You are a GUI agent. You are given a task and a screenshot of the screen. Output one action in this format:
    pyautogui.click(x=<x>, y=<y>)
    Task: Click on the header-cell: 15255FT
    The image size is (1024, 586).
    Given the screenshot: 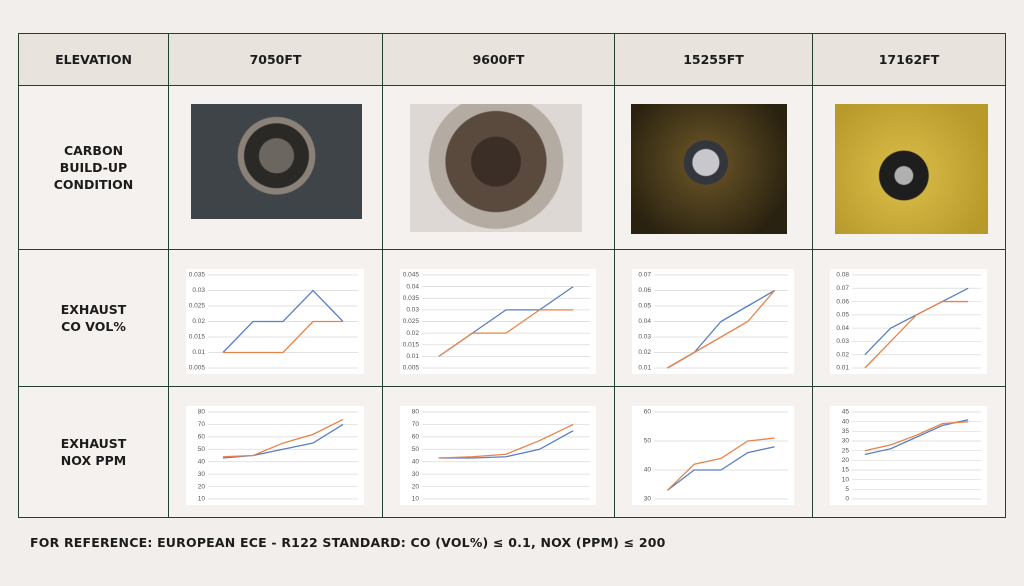 What is the action you would take?
    pyautogui.click(x=713, y=59)
    